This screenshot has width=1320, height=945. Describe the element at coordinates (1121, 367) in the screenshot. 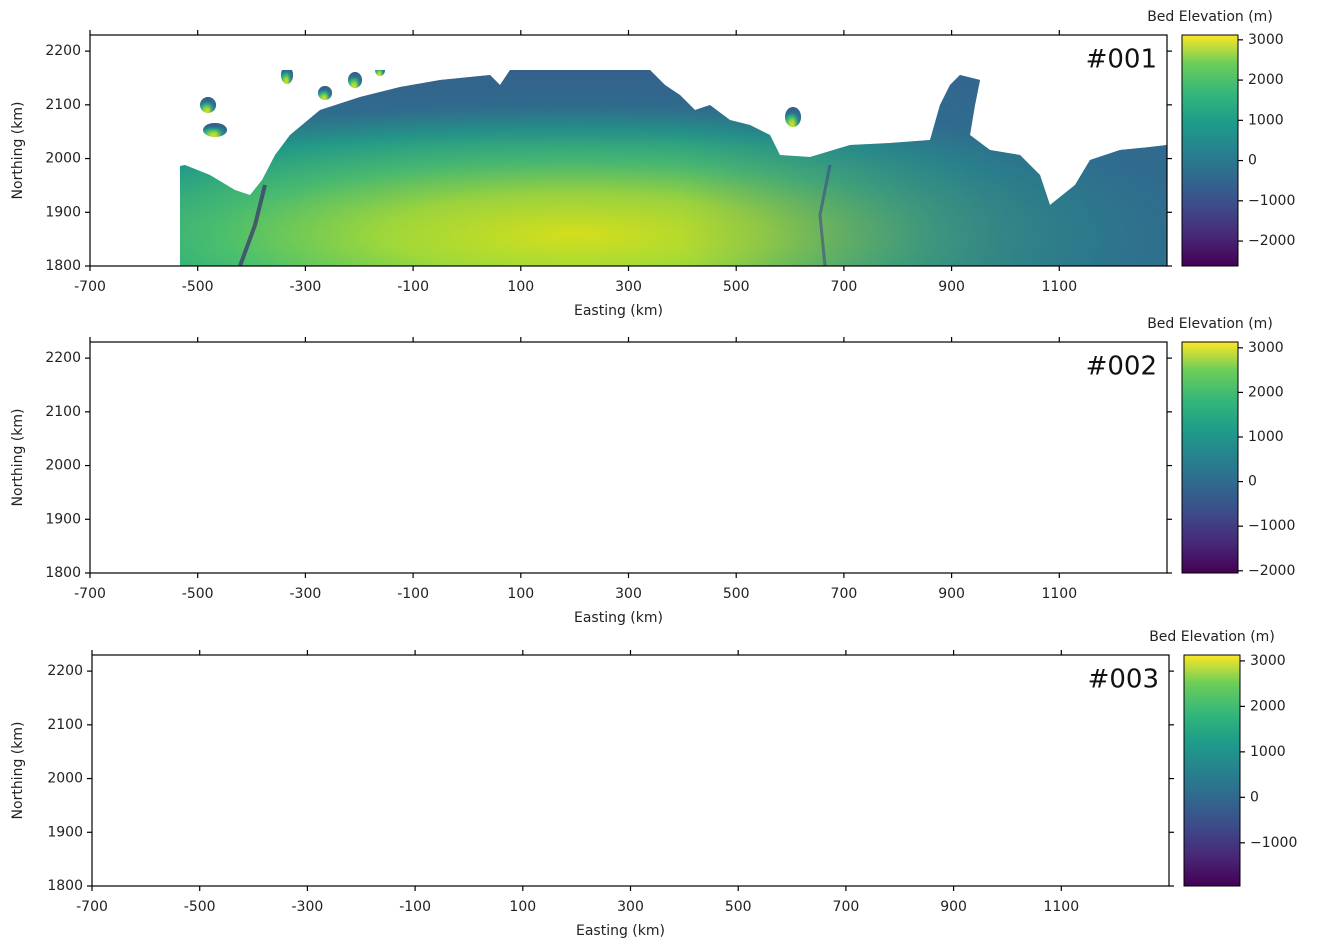

I see `panel-label: #002` at that location.